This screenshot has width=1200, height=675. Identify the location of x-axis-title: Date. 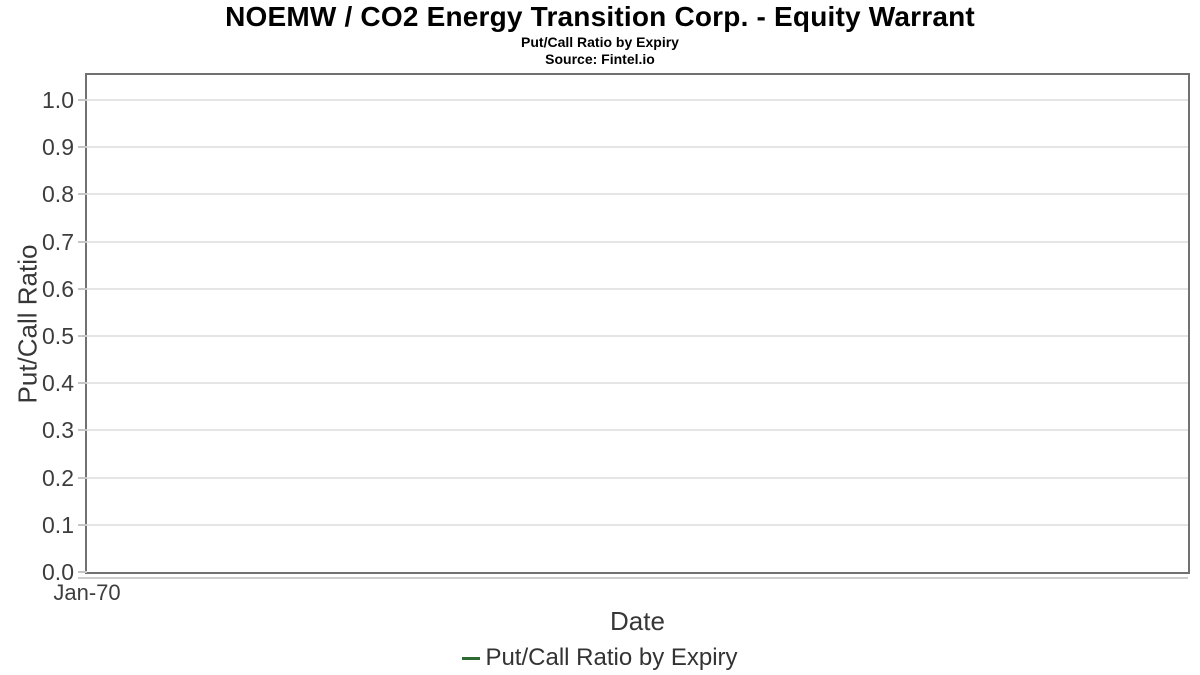
(637, 621).